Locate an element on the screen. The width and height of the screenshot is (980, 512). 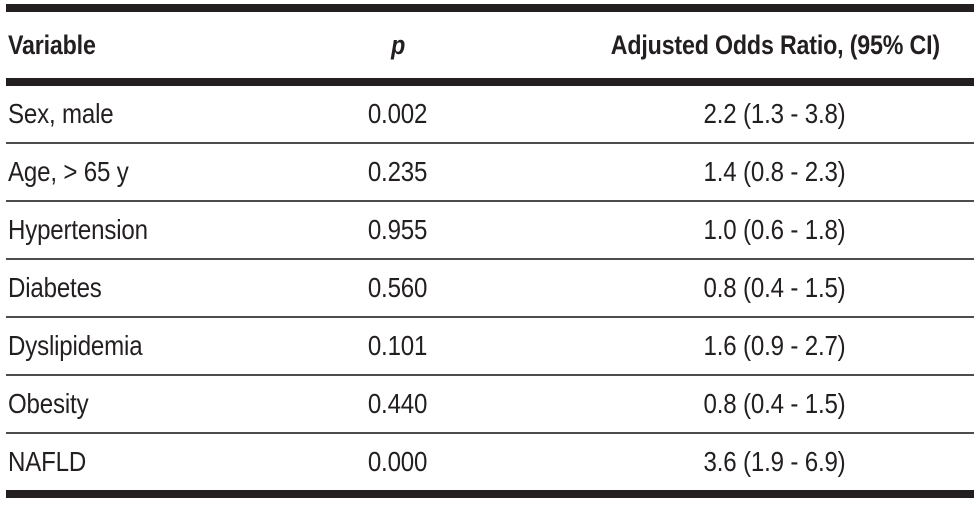
cell-variable: Diabetes is located at coordinates (113, 288).